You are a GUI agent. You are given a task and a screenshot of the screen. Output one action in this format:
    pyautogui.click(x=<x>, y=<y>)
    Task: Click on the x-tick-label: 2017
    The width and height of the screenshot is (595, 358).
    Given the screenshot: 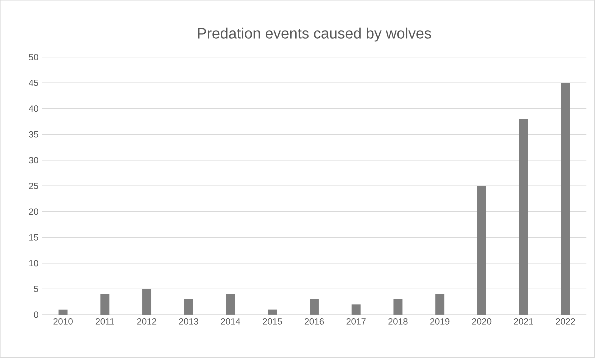 What is the action you would take?
    pyautogui.click(x=356, y=321)
    